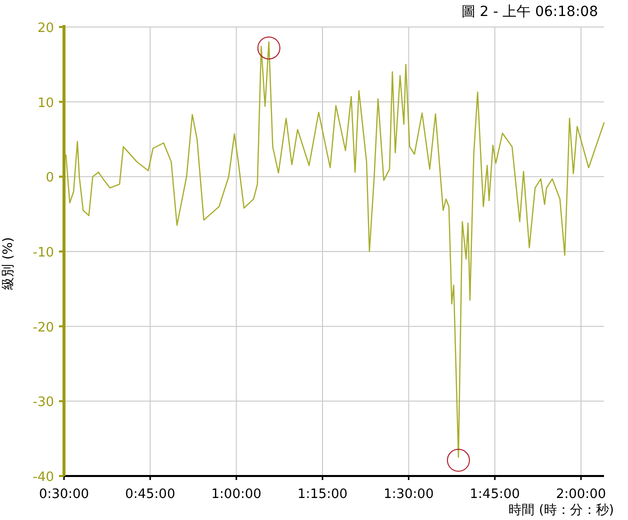 This screenshot has width=628, height=520. What do you see at coordinates (64, 494) in the screenshot?
I see `x-tick-label: 0:30:00` at bounding box center [64, 494].